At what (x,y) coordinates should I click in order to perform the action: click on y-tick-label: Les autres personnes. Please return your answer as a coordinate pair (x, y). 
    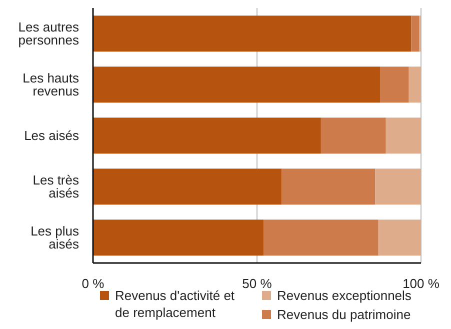
    Looking at the image, I should click on (49, 34).